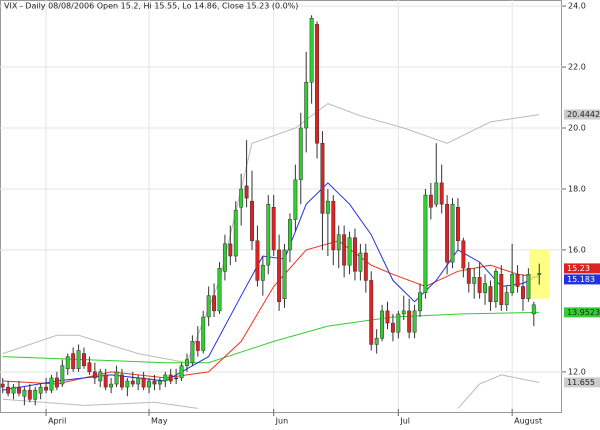 The width and height of the screenshot is (600, 430). Describe the element at coordinates (577, 249) in the screenshot. I see `y-tick-label: 16.0` at that location.